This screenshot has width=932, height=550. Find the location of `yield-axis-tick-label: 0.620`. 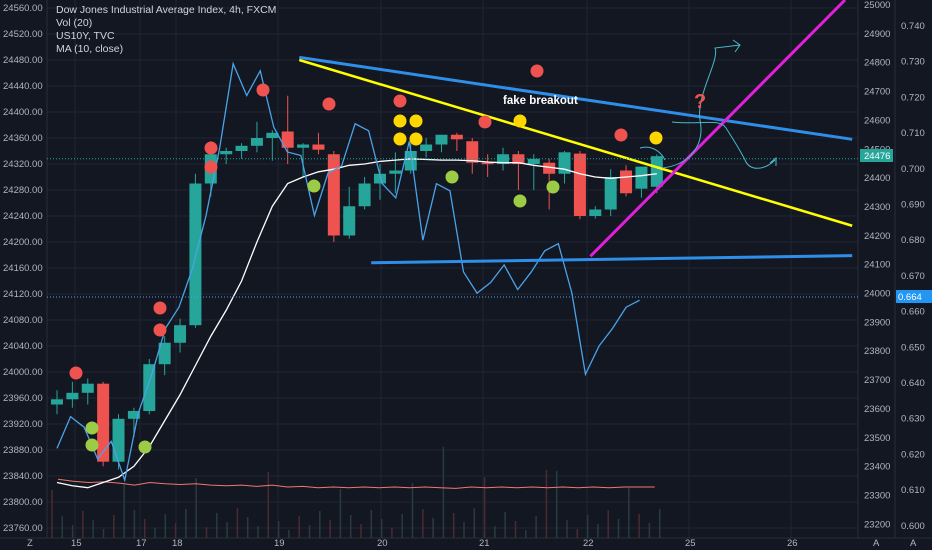

yield-axis-tick-label: 0.620 is located at coordinates (913, 454).